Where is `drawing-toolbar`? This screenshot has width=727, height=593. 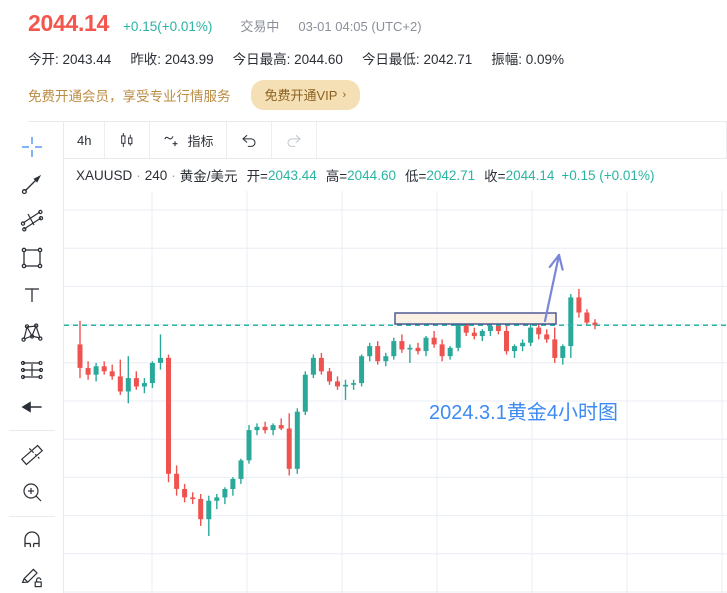
drawing-toolbar is located at coordinates (32, 357).